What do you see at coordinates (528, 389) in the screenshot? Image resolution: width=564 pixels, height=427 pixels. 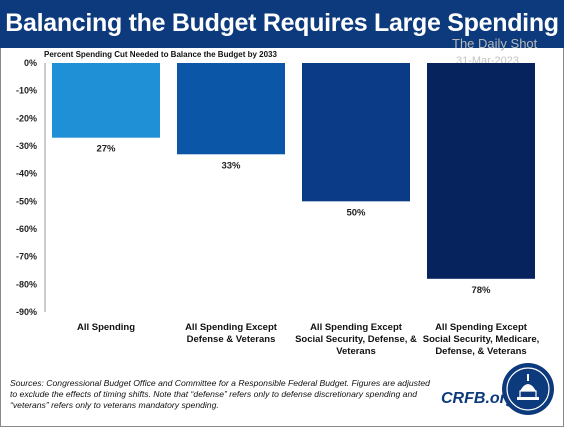 I see `capitol-dome-seal-icon` at bounding box center [528, 389].